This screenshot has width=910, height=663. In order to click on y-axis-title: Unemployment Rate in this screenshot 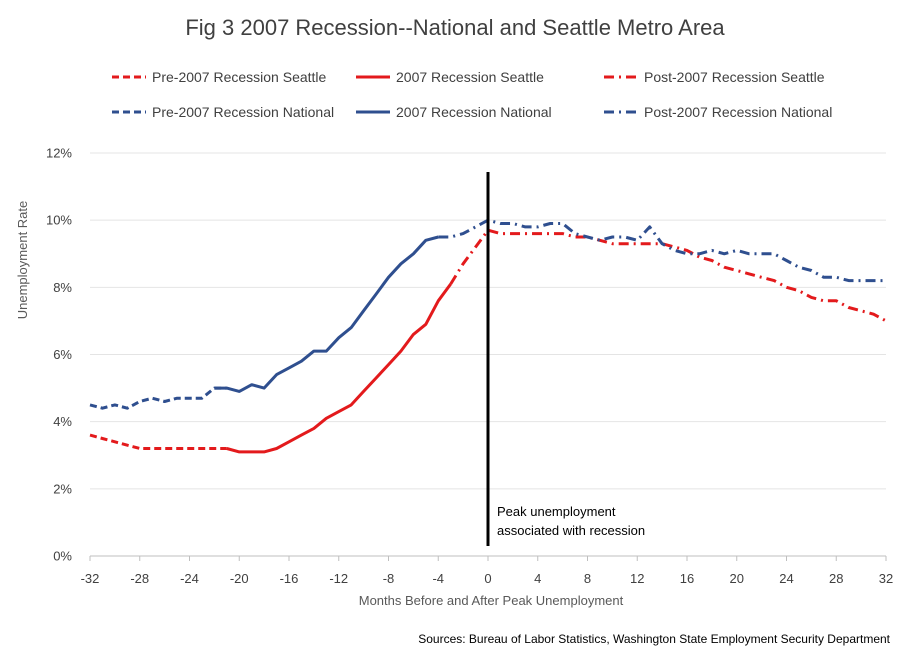, I will do `click(22, 260)`.